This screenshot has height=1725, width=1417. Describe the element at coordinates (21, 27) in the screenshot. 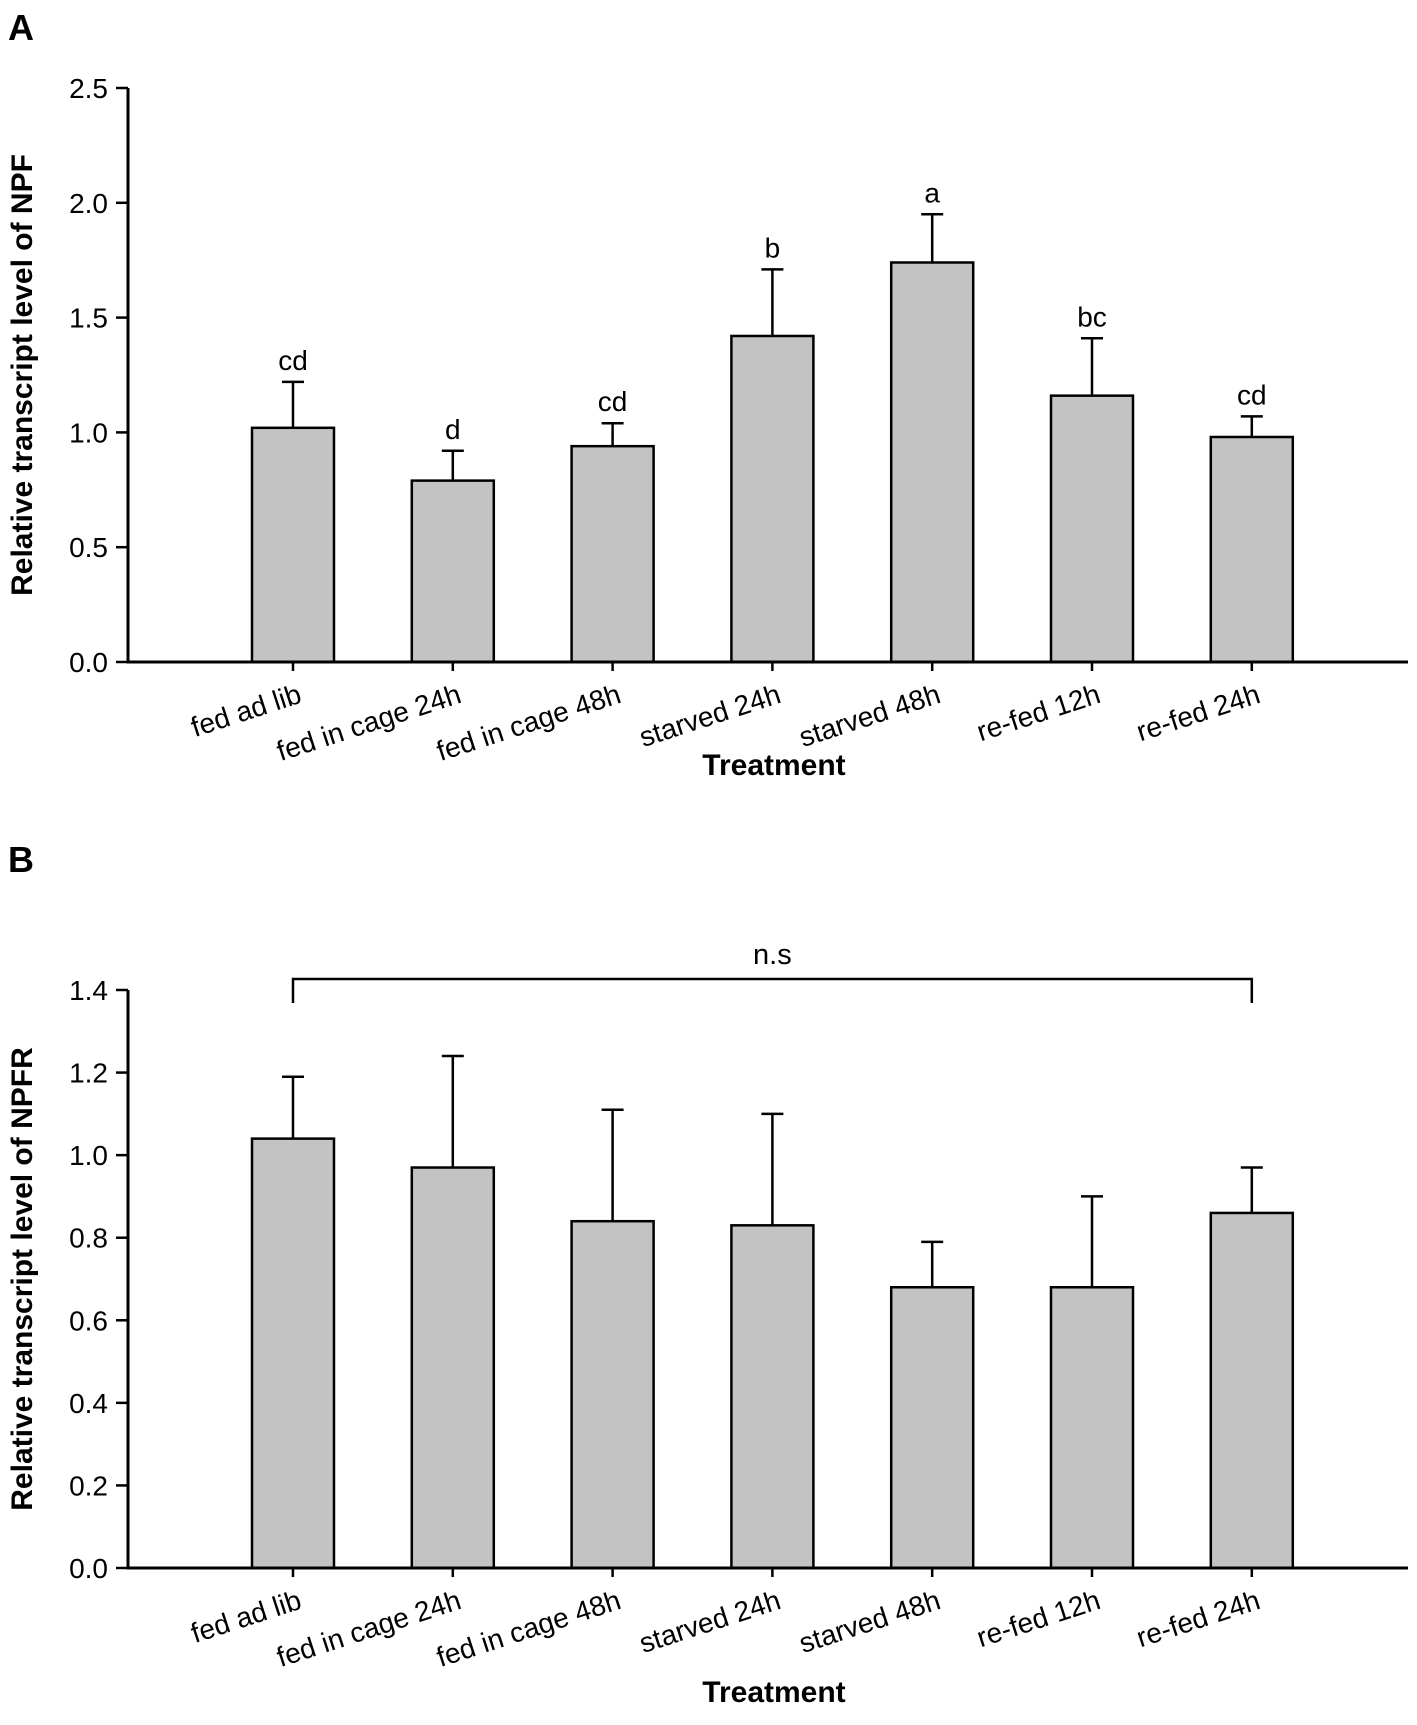

I see `panel-letter-a: A` at that location.